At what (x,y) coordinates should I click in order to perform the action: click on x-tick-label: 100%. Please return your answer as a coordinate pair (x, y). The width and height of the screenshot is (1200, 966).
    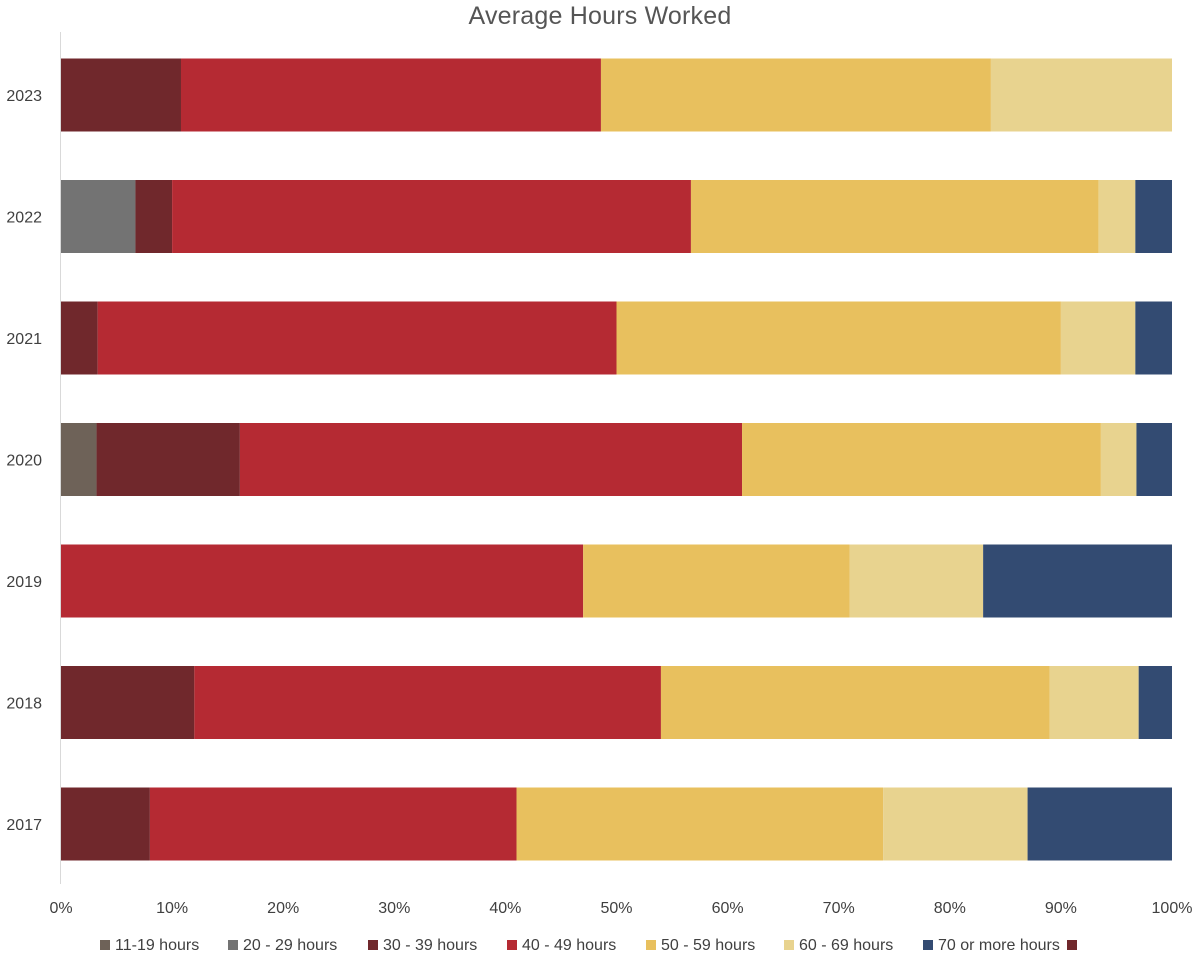
    Looking at the image, I should click on (1172, 908).